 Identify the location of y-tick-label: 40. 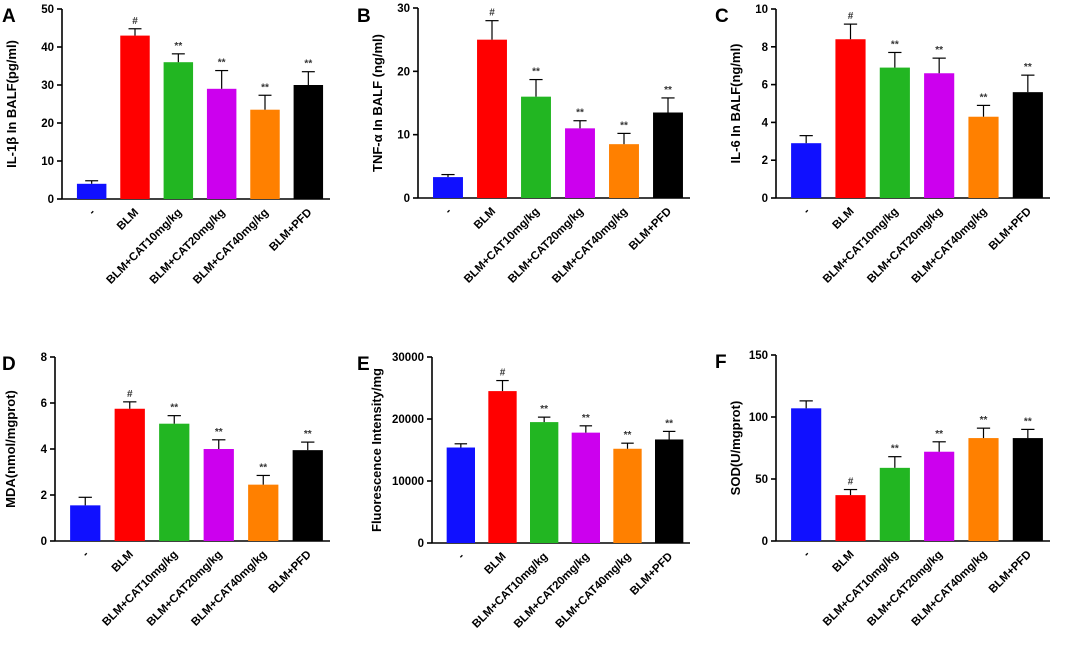
(47, 48).